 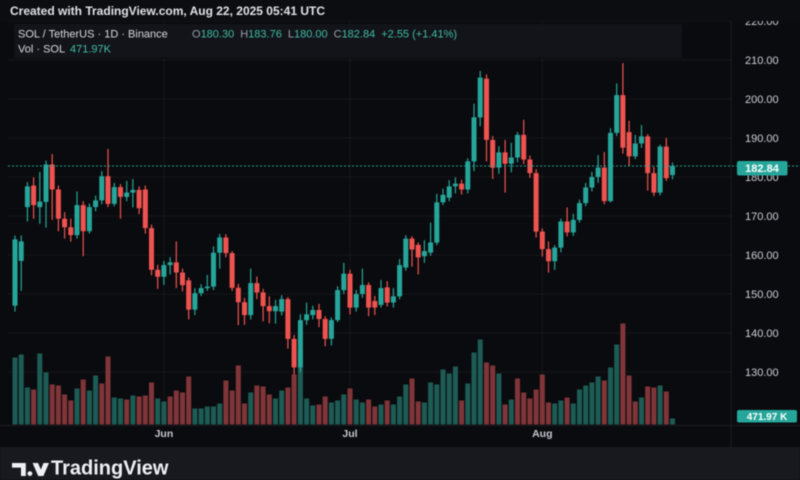 I want to click on svg-text: 182.84, so click(x=762, y=169).